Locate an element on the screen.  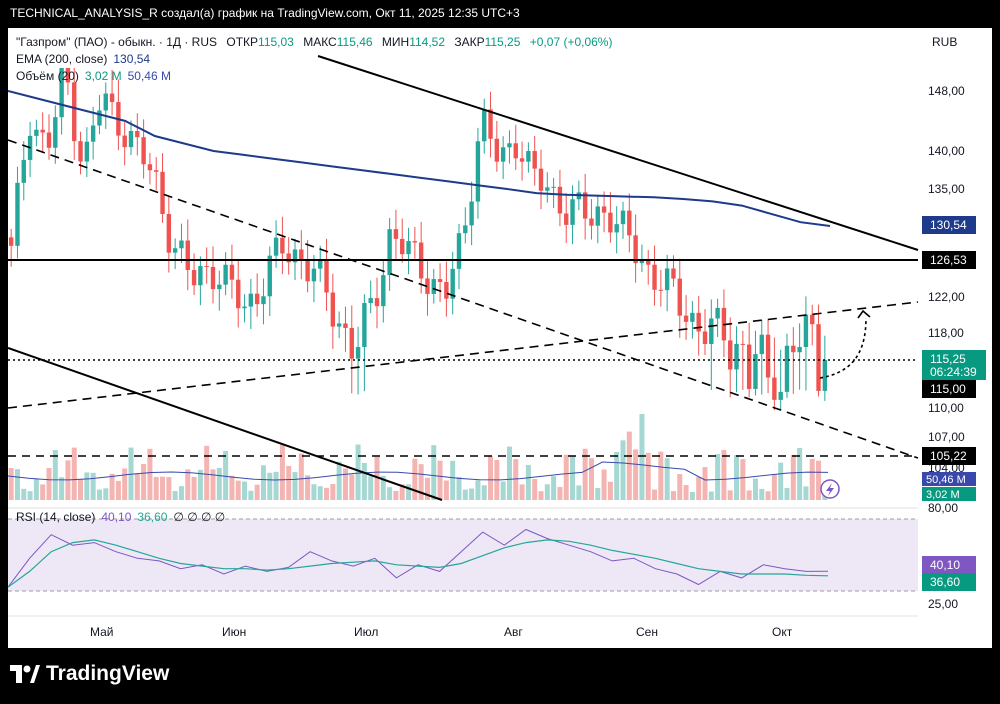
forecast-arrowhead is located at coordinates (864, 314).